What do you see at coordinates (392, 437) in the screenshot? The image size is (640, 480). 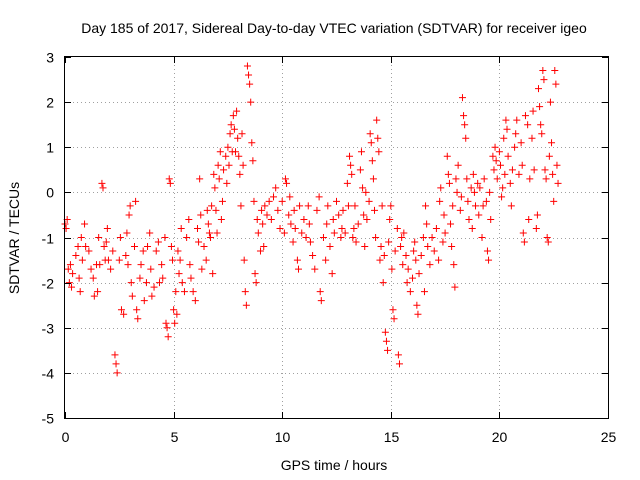 I see `x-tick-label: 15` at bounding box center [392, 437].